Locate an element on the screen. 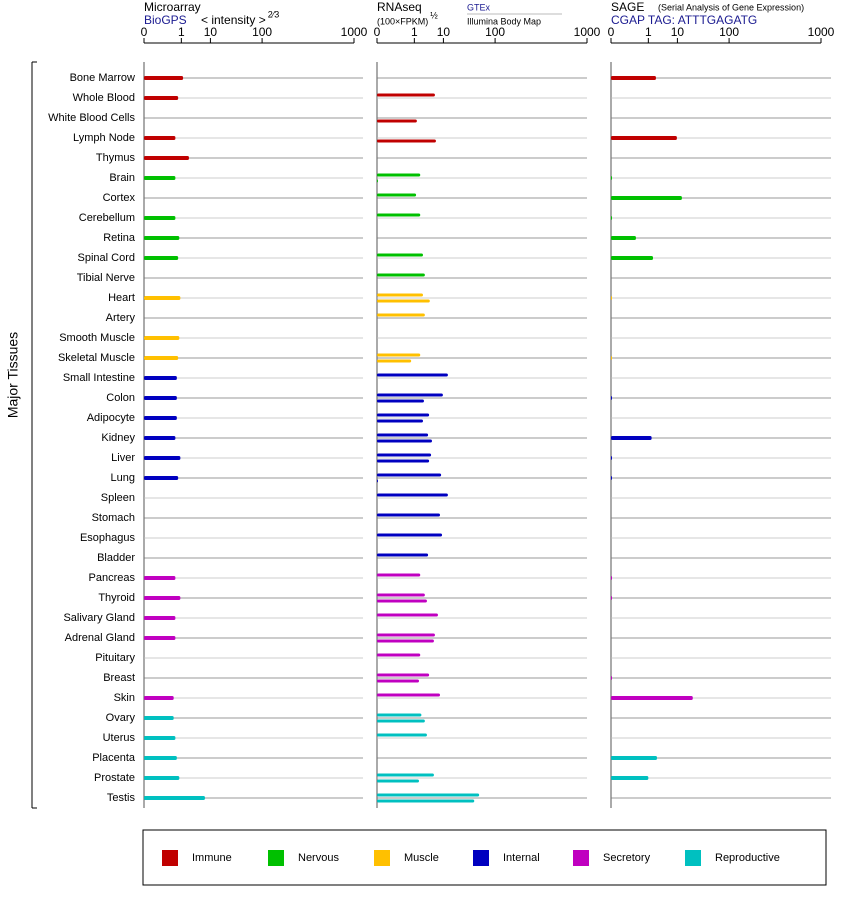  panel-subtitle: (Serial Analysis of Gene Expression) is located at coordinates (731, 7).